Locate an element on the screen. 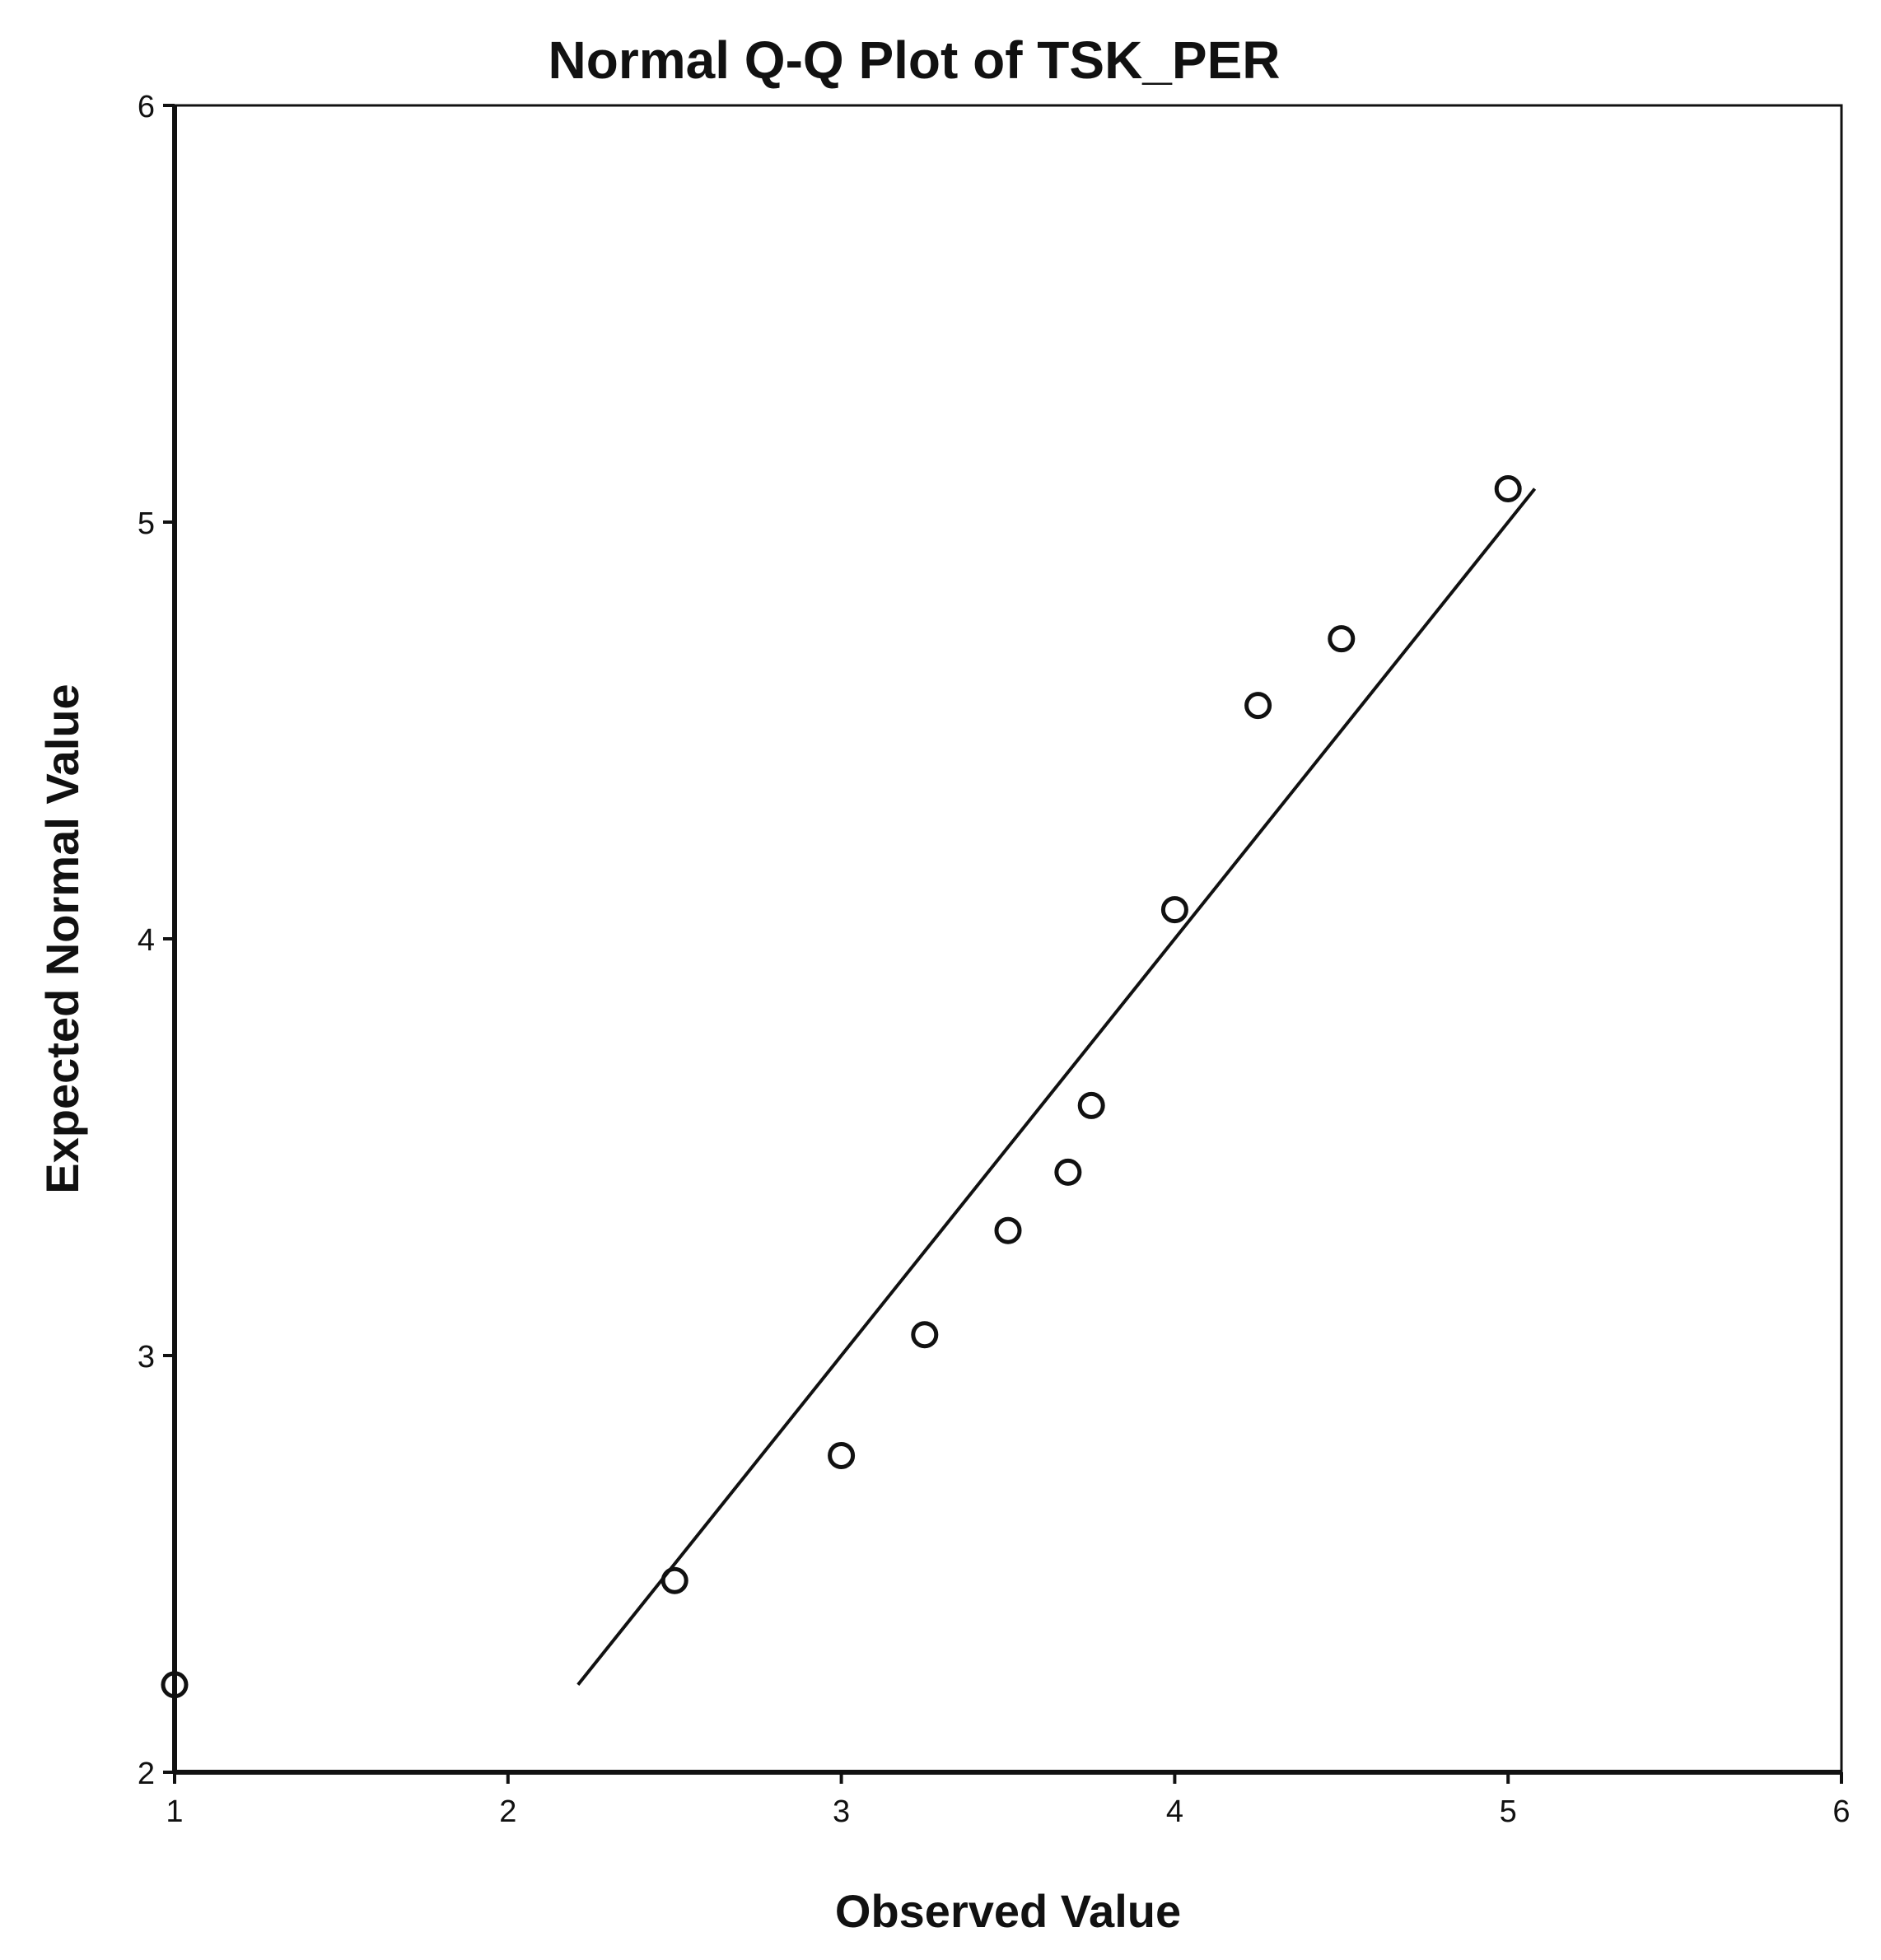 Image resolution: width=1881 pixels, height=1960 pixels. x-tick-label: 6 is located at coordinates (1841, 1811).